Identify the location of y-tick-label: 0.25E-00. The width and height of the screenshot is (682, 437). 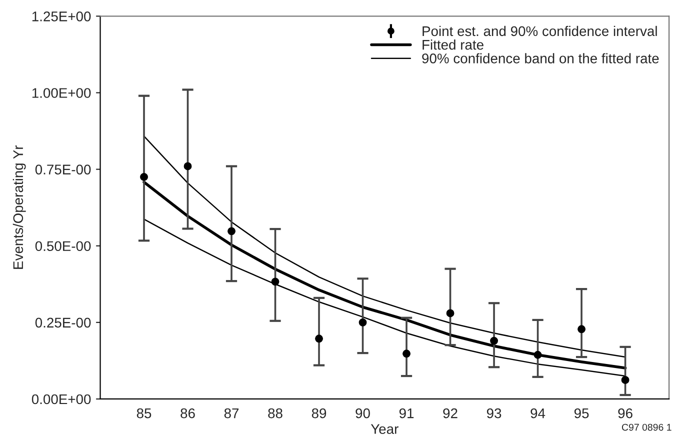
(63, 323).